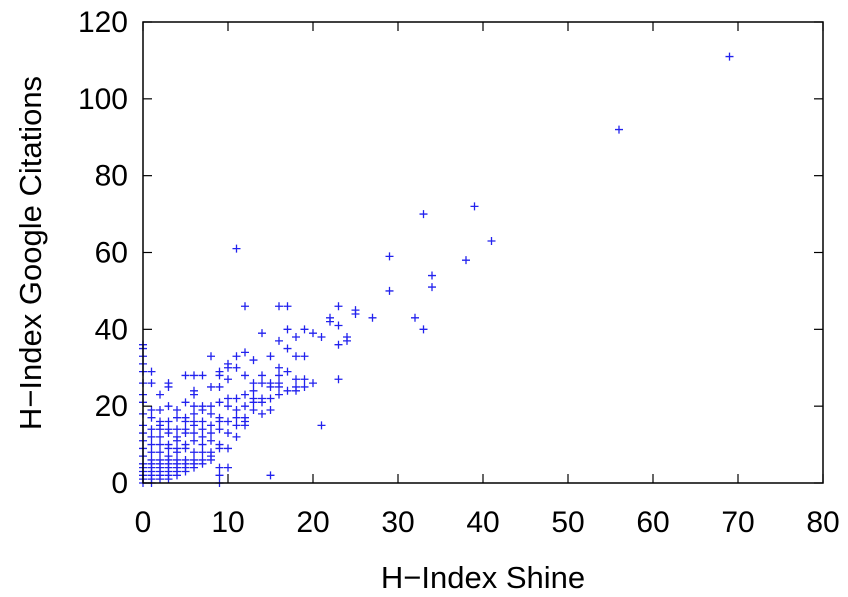 The image size is (848, 597). I want to click on y-tick-label: 20, so click(111, 406).